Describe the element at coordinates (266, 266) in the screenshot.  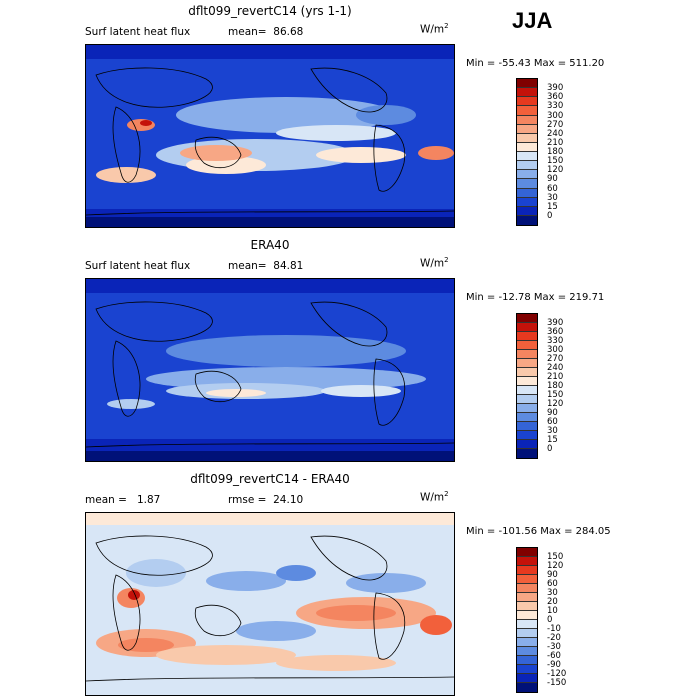
I see `mean-label-obs: mean= 84.81` at that location.